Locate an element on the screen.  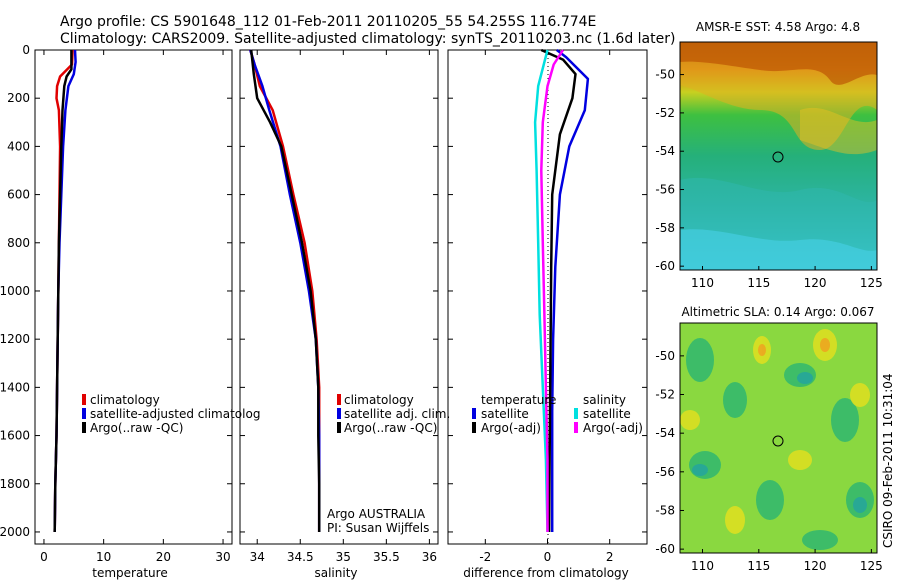
legend-title-salinity: salinity is located at coordinates (604, 400).